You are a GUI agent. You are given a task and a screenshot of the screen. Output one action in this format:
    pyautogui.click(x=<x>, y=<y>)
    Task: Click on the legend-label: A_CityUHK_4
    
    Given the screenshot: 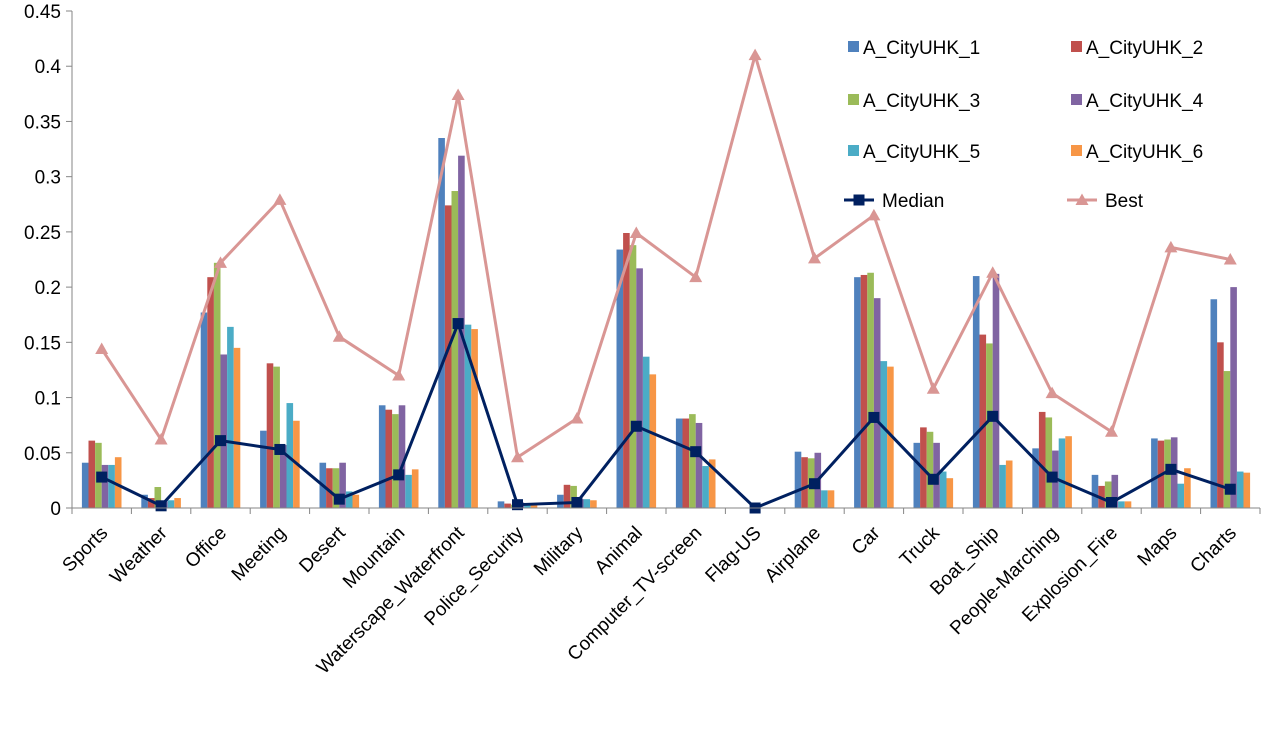 What is the action you would take?
    pyautogui.click(x=1145, y=101)
    